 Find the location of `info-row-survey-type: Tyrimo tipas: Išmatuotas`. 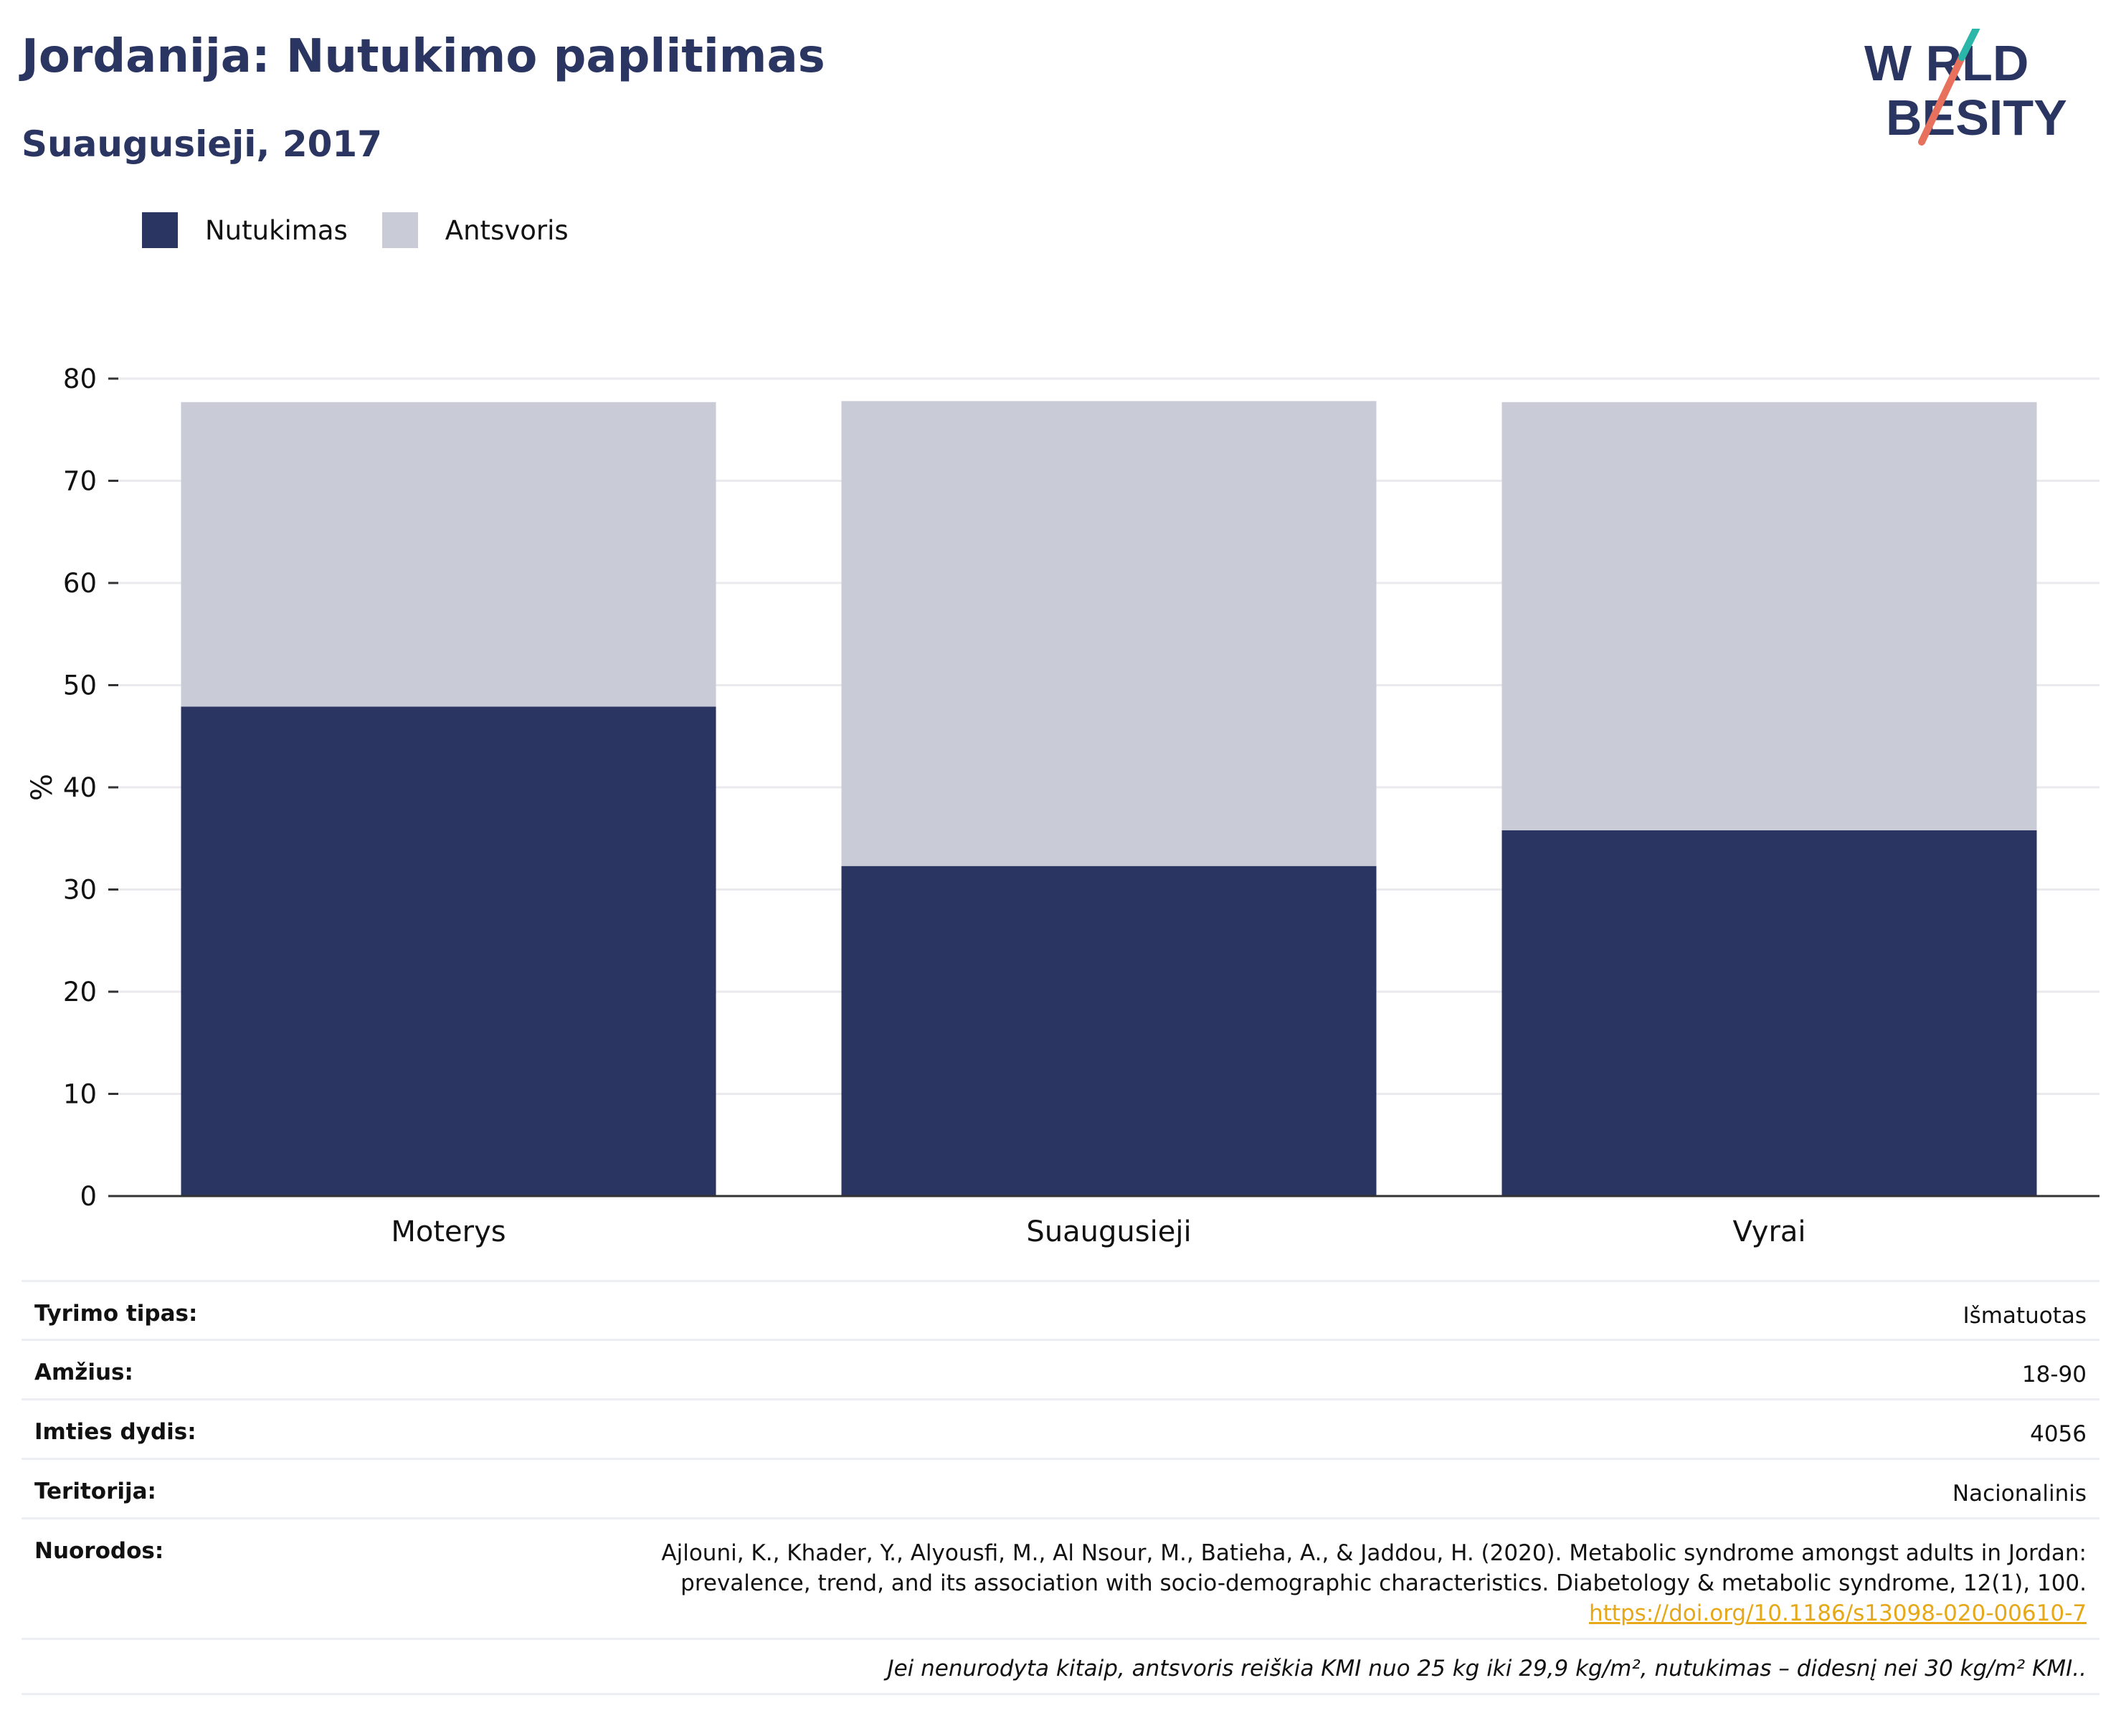

info-row-survey-type: Tyrimo tipas: Išmatuotas is located at coordinates (1060, 1309).